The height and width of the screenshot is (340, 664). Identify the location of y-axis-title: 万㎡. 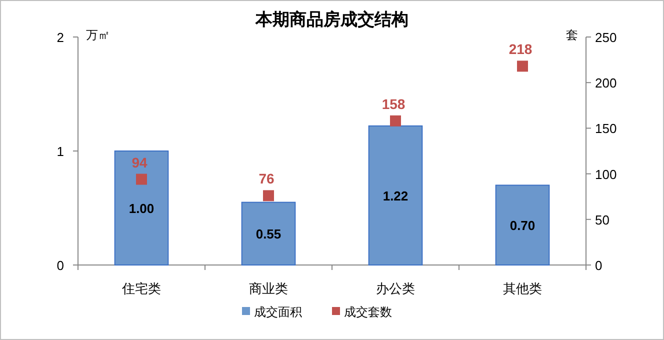
(98, 35).